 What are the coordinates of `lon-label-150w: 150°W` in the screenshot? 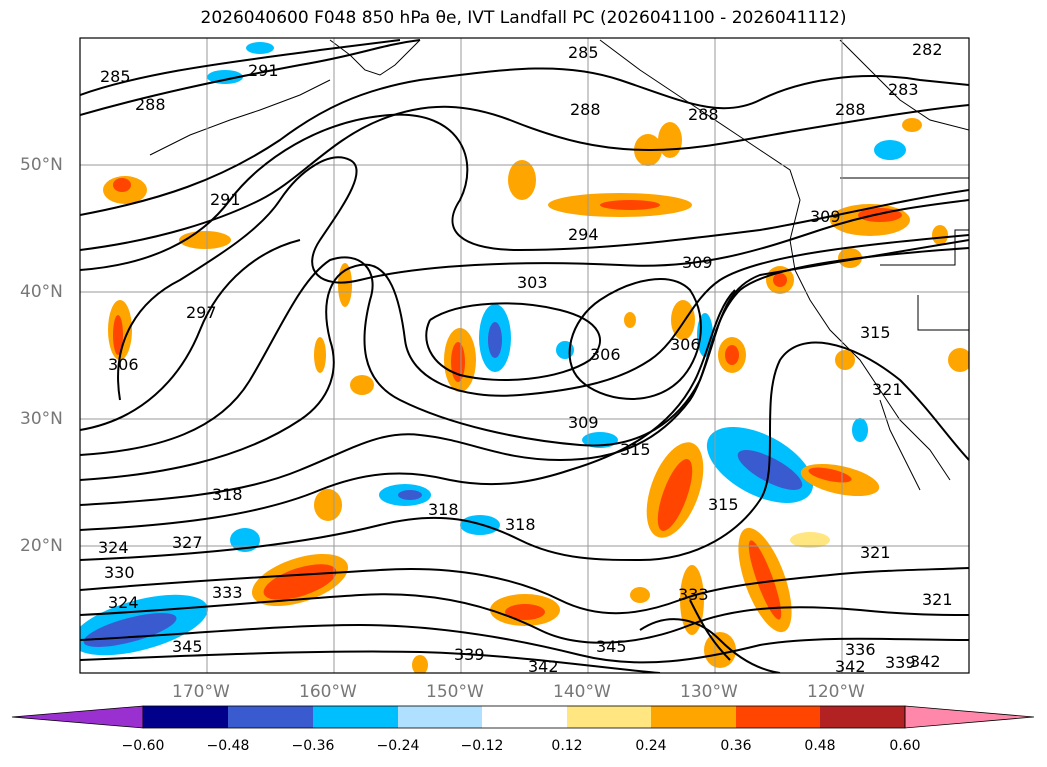 It's located at (455, 692).